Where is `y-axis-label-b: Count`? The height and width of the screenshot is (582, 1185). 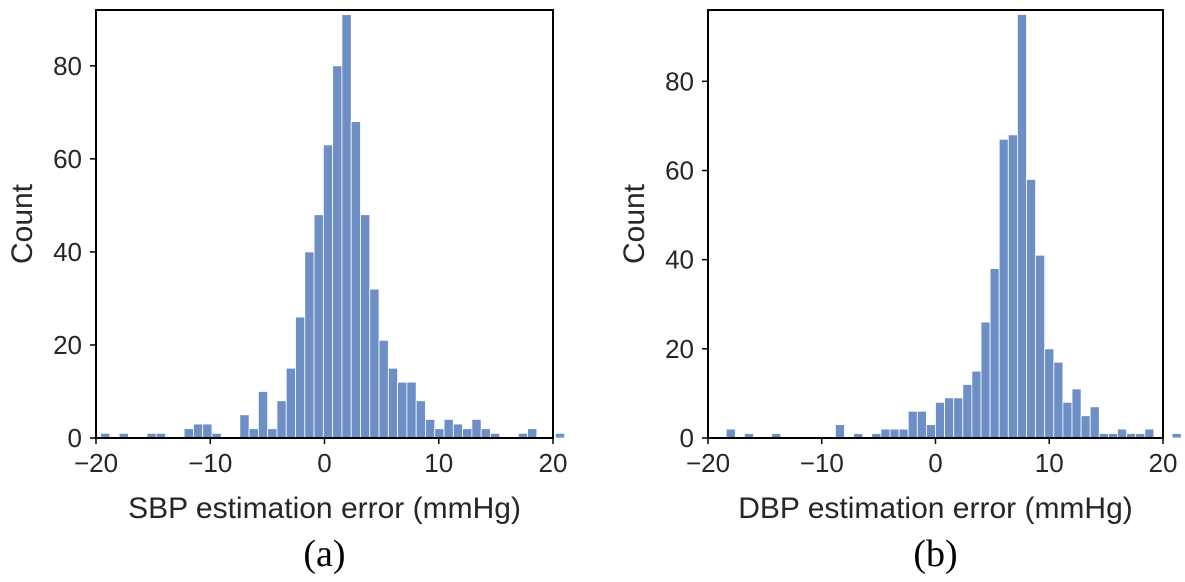 y-axis-label-b: Count is located at coordinates (634, 223).